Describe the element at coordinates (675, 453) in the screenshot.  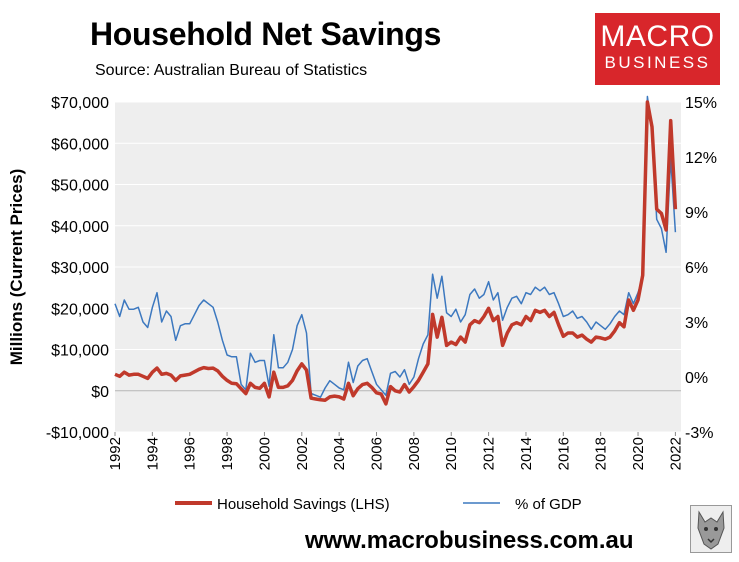
I see `x-tick-label: 2022` at that location.